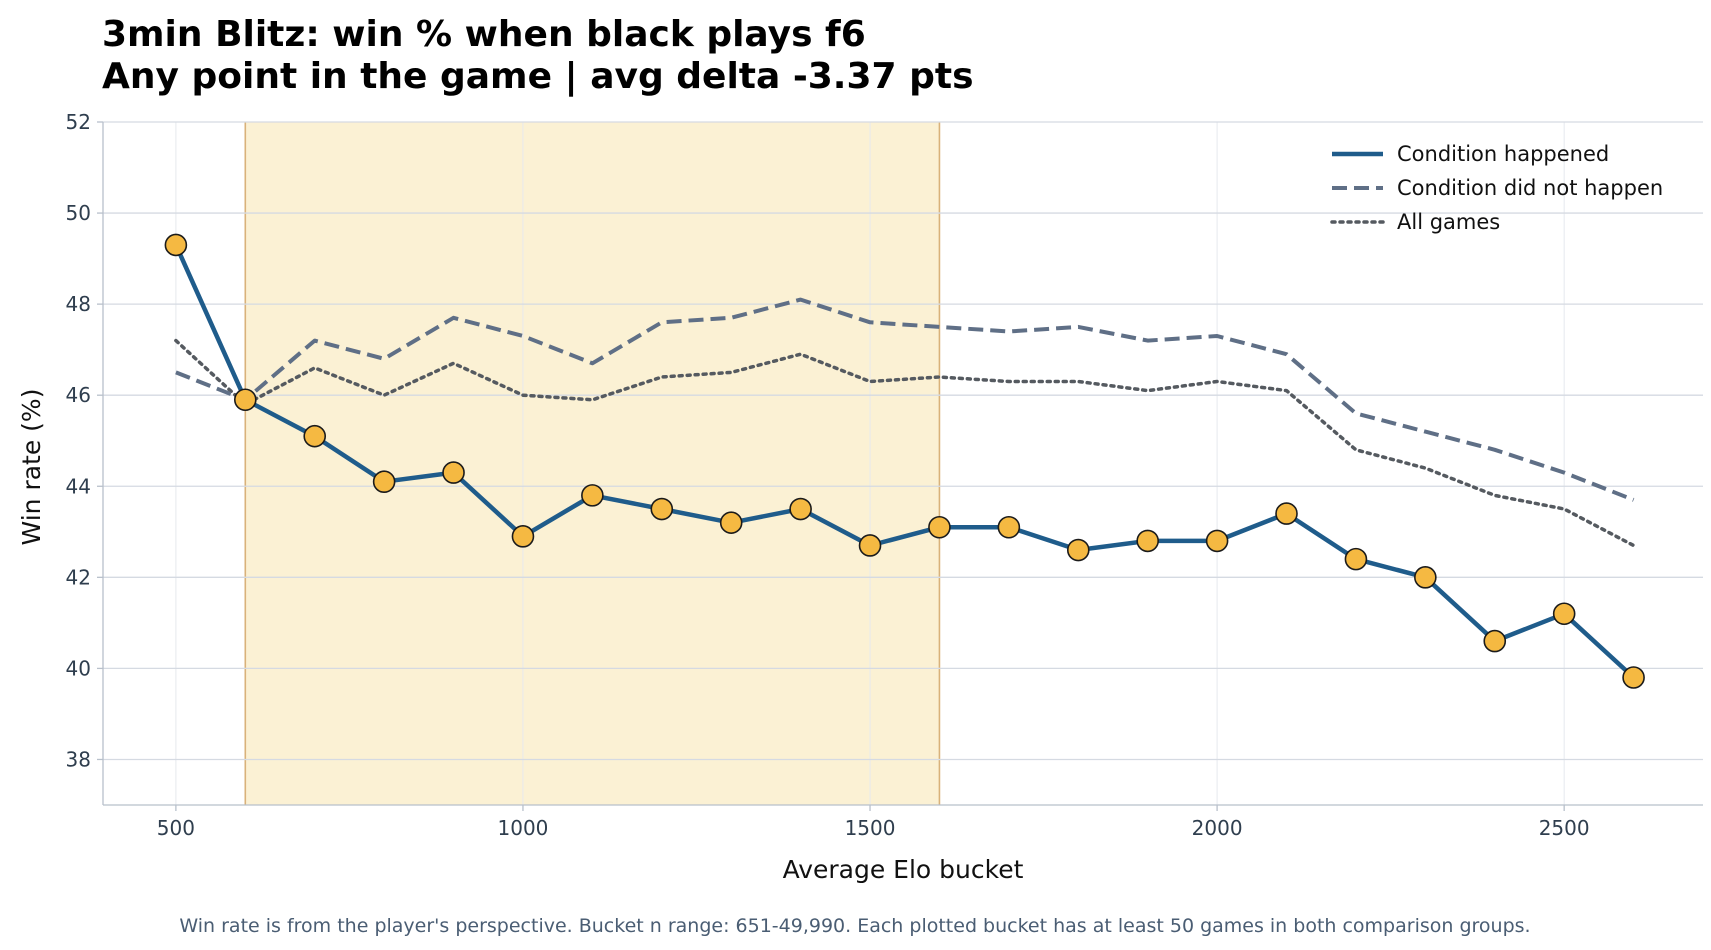 Image resolution: width=1711 pixels, height=950 pixels. I want to click on y-axis-label: Win rate (%), so click(31, 467).